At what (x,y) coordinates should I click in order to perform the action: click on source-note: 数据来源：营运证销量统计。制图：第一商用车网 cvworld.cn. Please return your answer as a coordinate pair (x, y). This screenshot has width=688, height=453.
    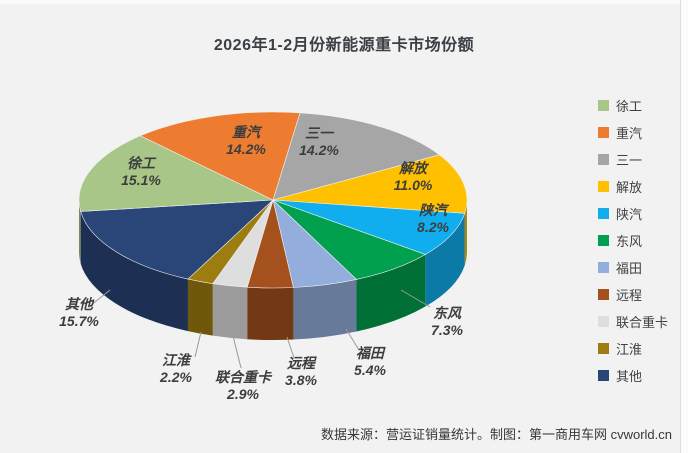
    Looking at the image, I should click on (496, 434).